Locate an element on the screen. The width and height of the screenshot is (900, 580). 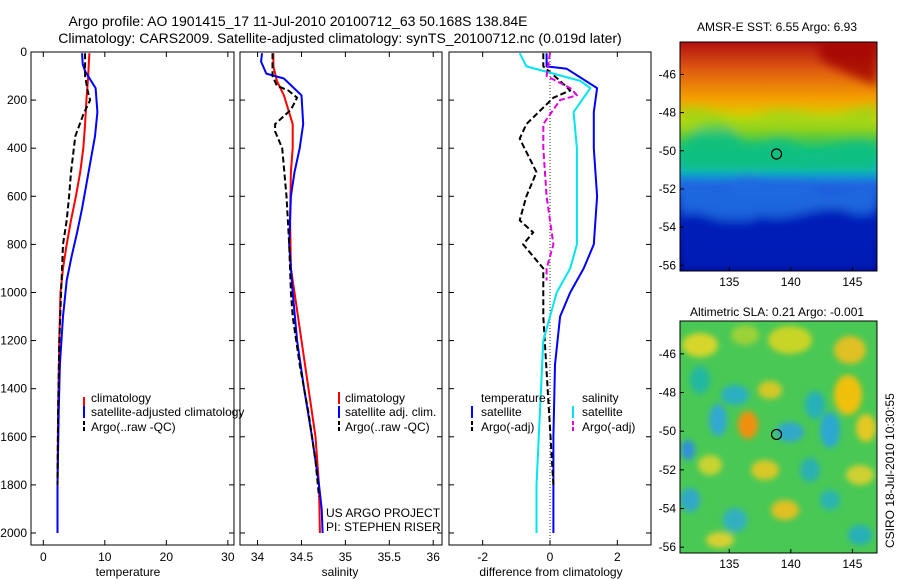
x-tick-label: 35 is located at coordinates (346, 557).